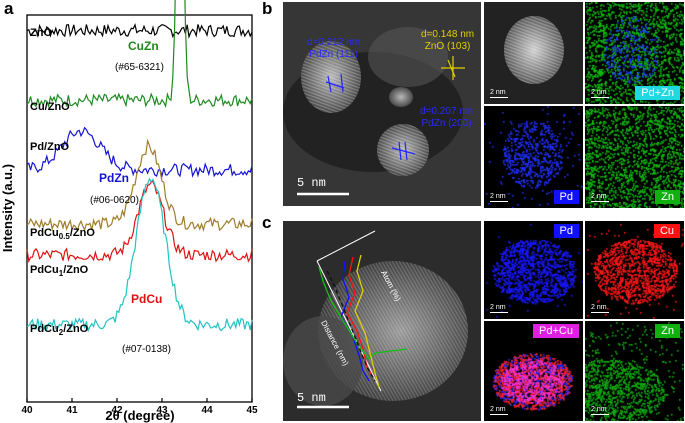  Describe the element at coordinates (267, 222) in the screenshot. I see `panel-label-c: c` at that location.